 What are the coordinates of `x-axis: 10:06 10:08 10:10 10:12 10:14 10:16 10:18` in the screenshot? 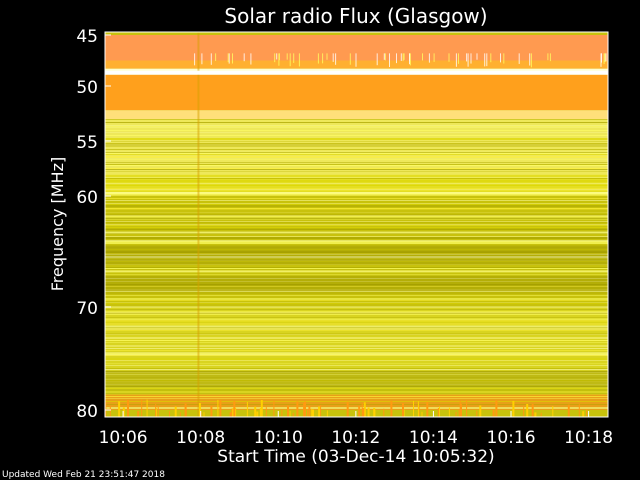 It's located at (356, 429).